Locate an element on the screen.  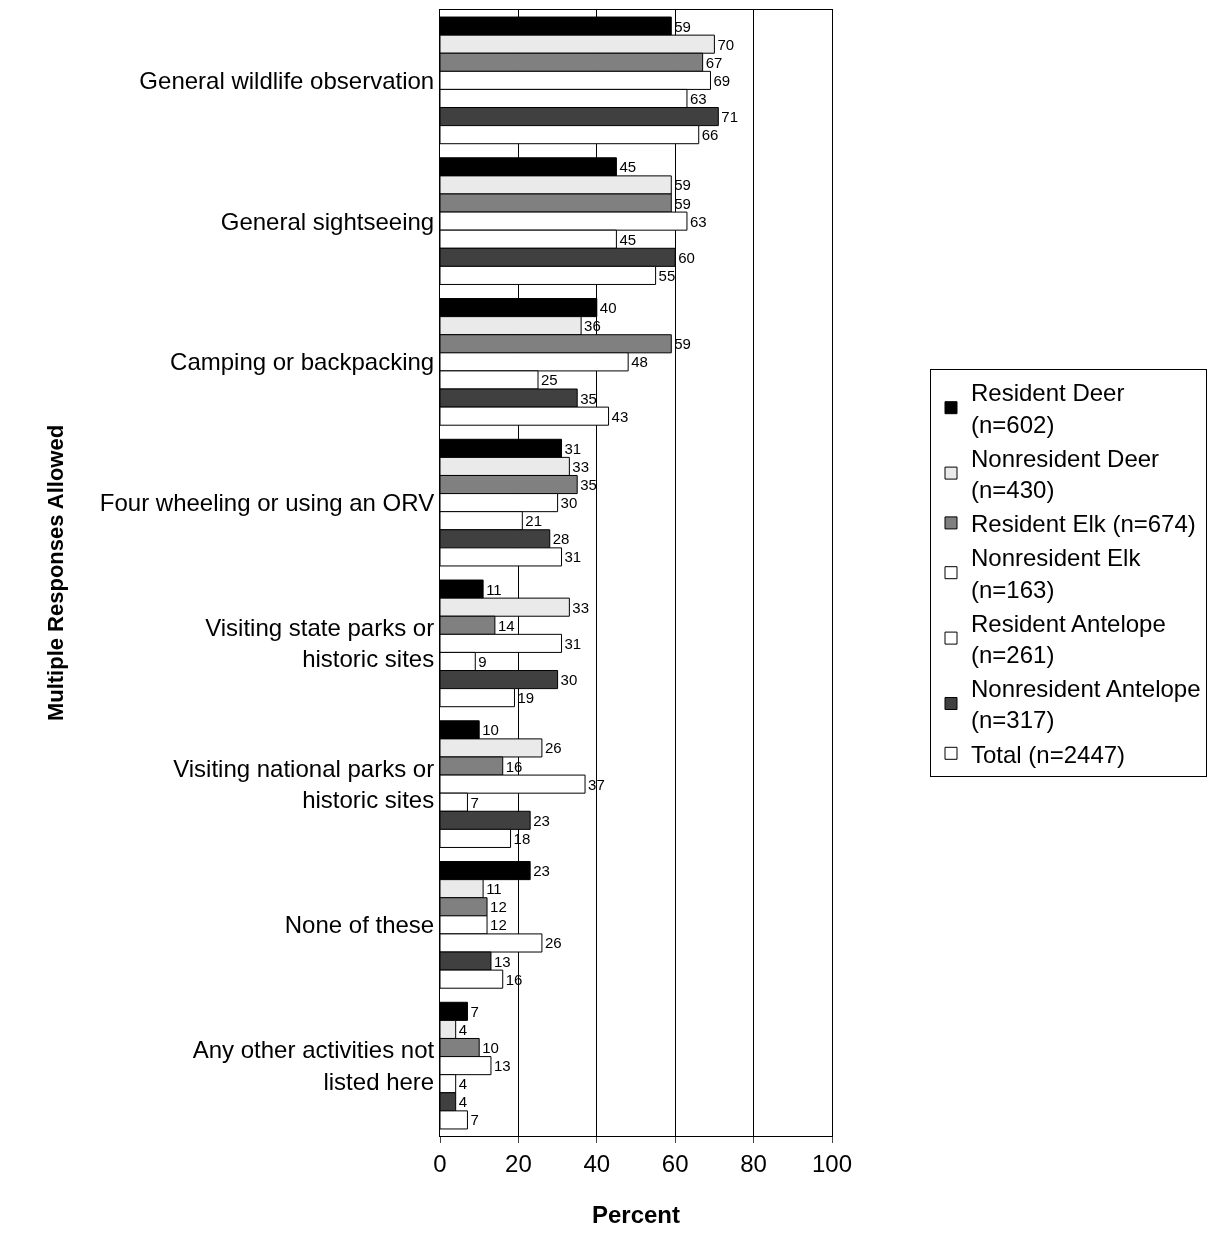
legend-label: Total (n=2447) is located at coordinates (1048, 754).